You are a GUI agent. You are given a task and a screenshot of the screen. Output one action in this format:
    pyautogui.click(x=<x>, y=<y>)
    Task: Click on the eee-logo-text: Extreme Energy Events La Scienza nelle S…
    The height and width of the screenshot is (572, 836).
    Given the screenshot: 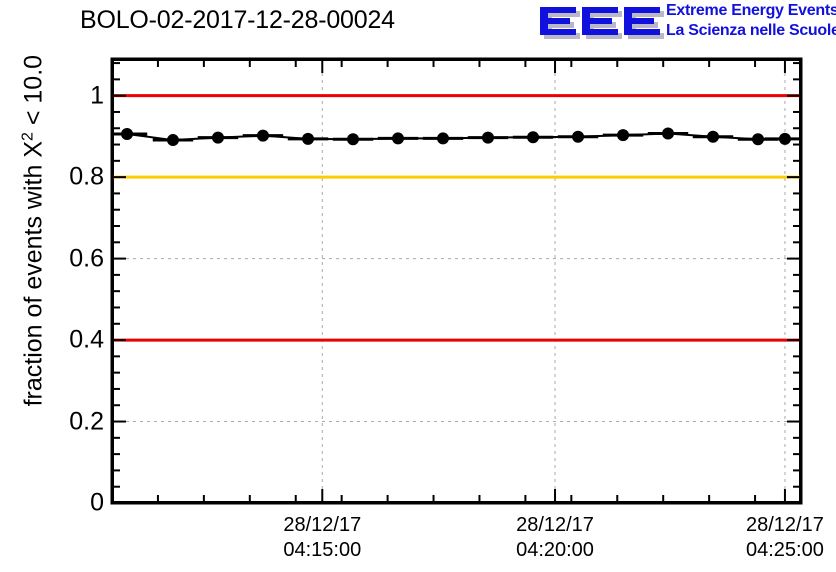 What is the action you would take?
    pyautogui.click(x=751, y=23)
    